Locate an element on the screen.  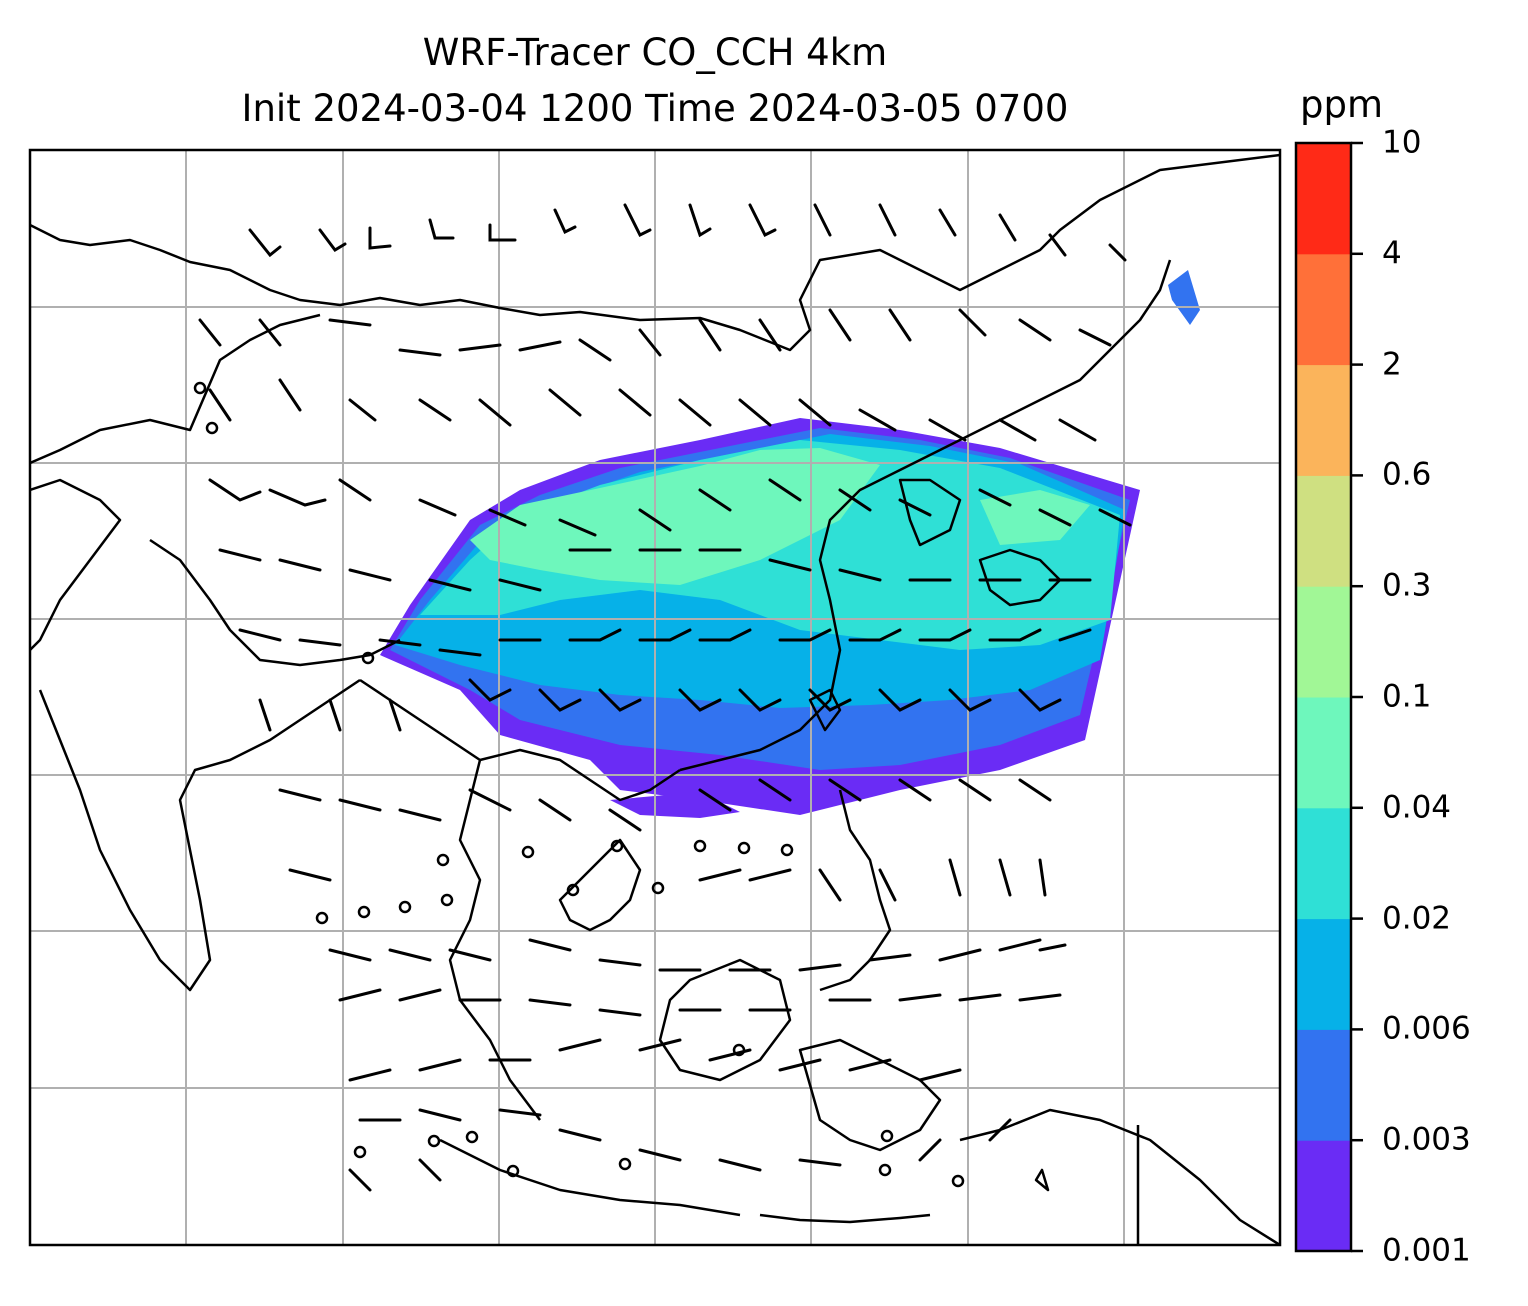
colorbar-tick-label: 10 is located at coordinates (1402, 142).